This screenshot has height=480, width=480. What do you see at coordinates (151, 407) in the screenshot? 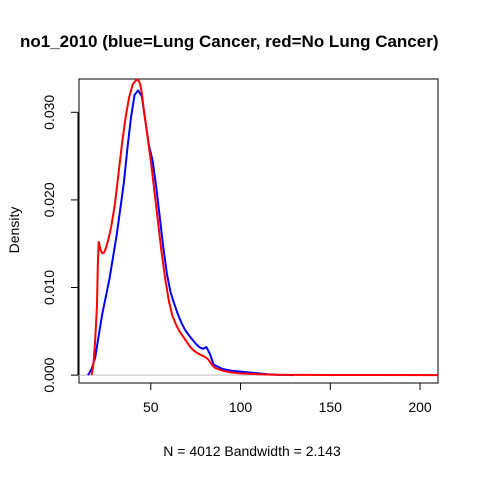
I see `x-tick-label: 50` at bounding box center [151, 407].